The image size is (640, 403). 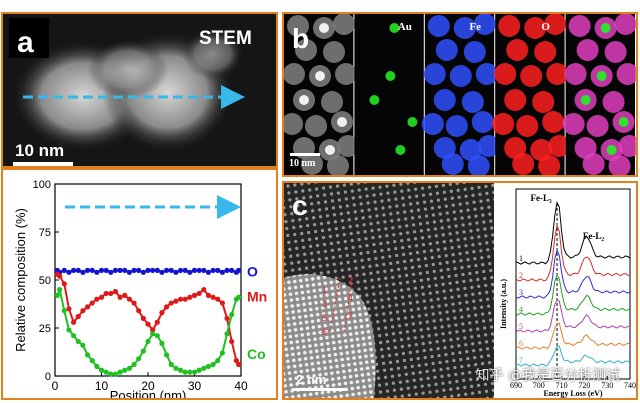 I want to click on x-axis-label: Position (nm), so click(x=148, y=393).